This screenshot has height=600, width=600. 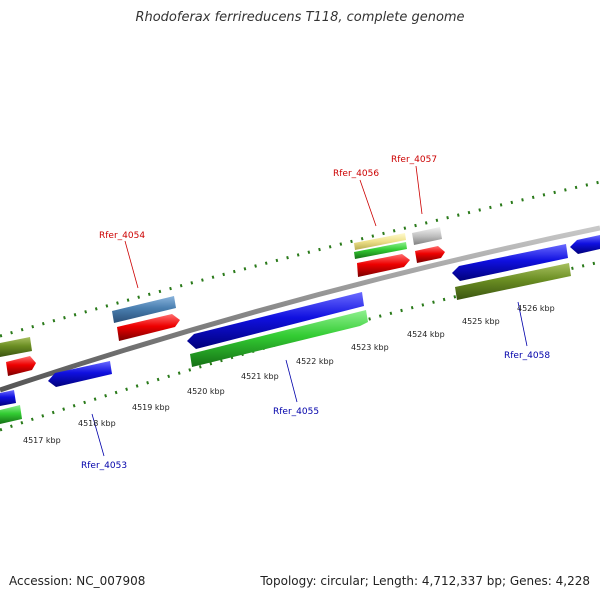 I want to click on gene-blue-rfer4053, so click(x=80, y=374).